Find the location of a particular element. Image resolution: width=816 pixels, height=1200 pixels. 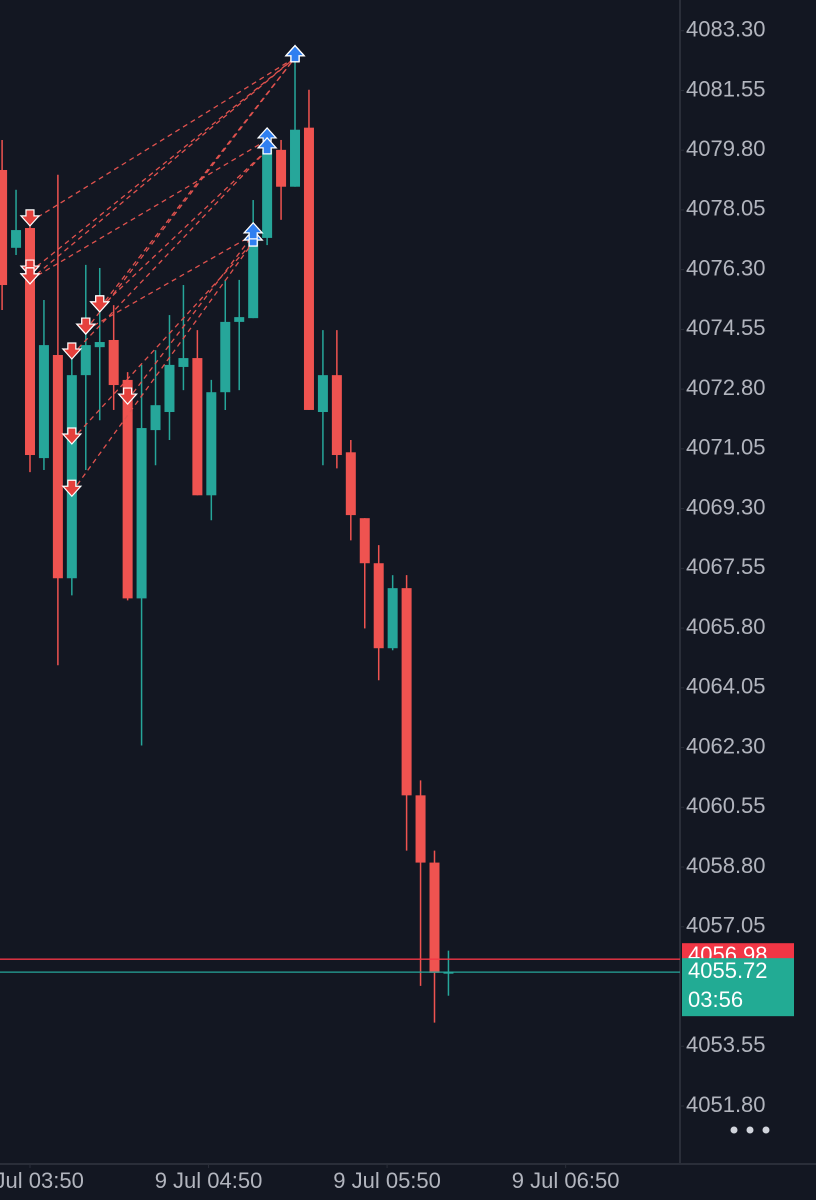

x-tick-label: 9 Jul 03:50 is located at coordinates (42, 1180).